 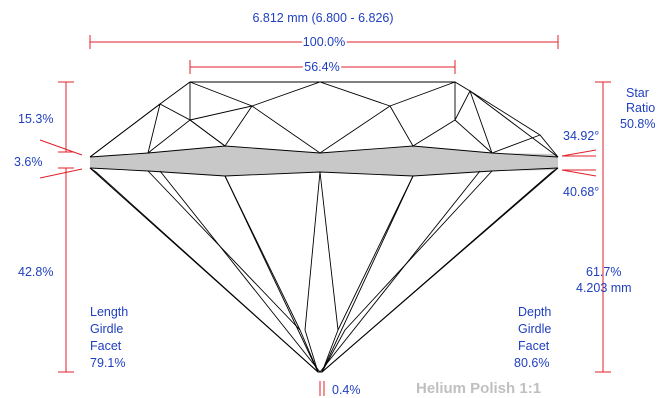 What do you see at coordinates (603, 272) in the screenshot?
I see `total-depth-pct-label: 61.7%` at bounding box center [603, 272].